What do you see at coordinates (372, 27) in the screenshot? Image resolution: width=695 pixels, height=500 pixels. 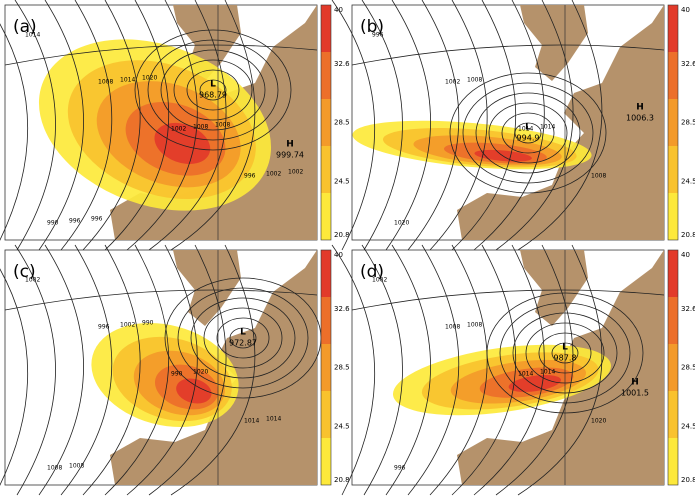 I see `panel-label: (b)` at bounding box center [372, 27].